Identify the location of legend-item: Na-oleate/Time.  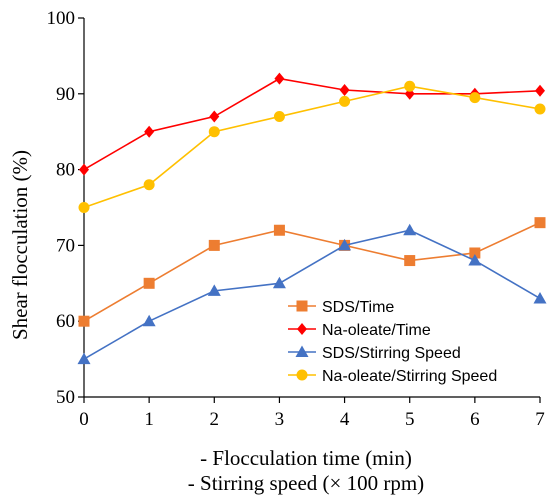
(359, 330).